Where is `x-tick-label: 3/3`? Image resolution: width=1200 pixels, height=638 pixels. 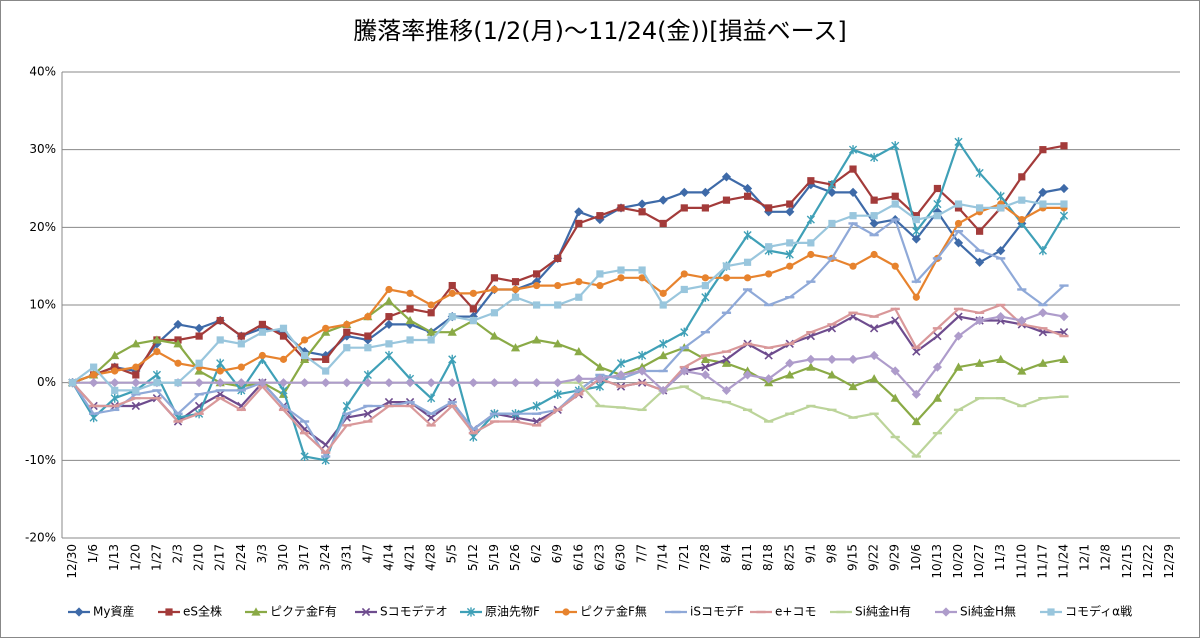
x-tick-label: 3/3 is located at coordinates (262, 553).